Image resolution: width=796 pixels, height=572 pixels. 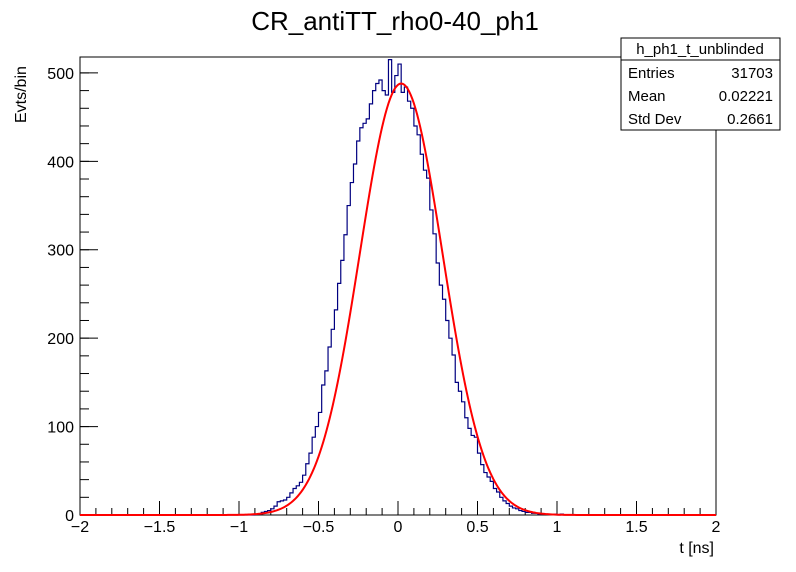 I want to click on stats-mean-label: Mean, so click(x=647, y=96).